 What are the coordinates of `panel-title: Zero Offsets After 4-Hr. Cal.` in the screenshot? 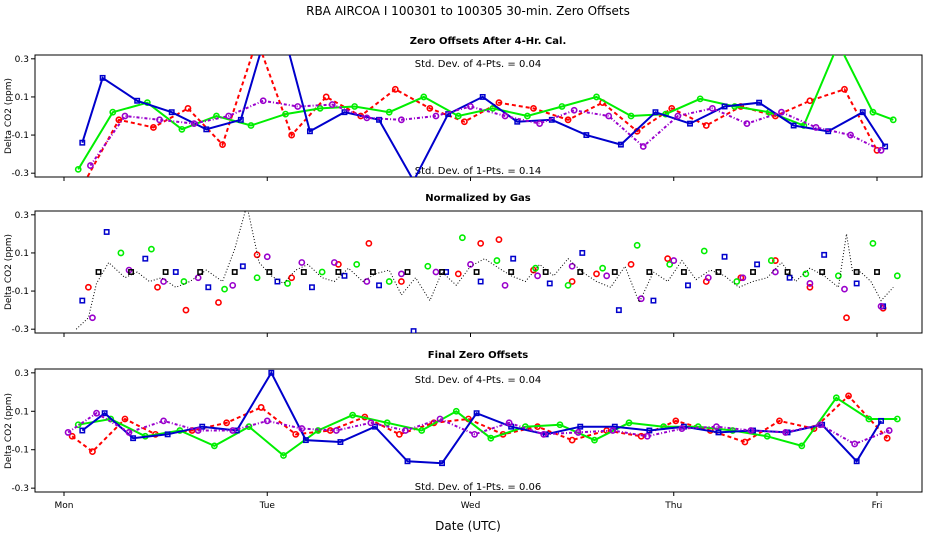 It's located at (488, 41).